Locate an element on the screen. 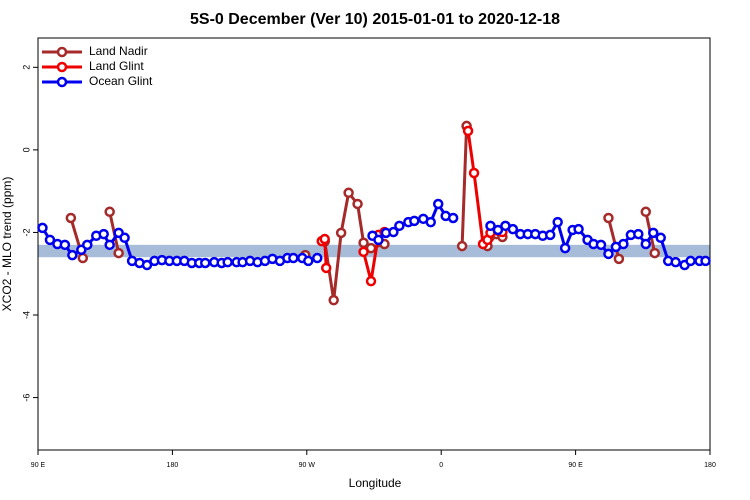 This screenshot has height=500, width=750. y-tick-label: -4 is located at coordinates (26, 315).